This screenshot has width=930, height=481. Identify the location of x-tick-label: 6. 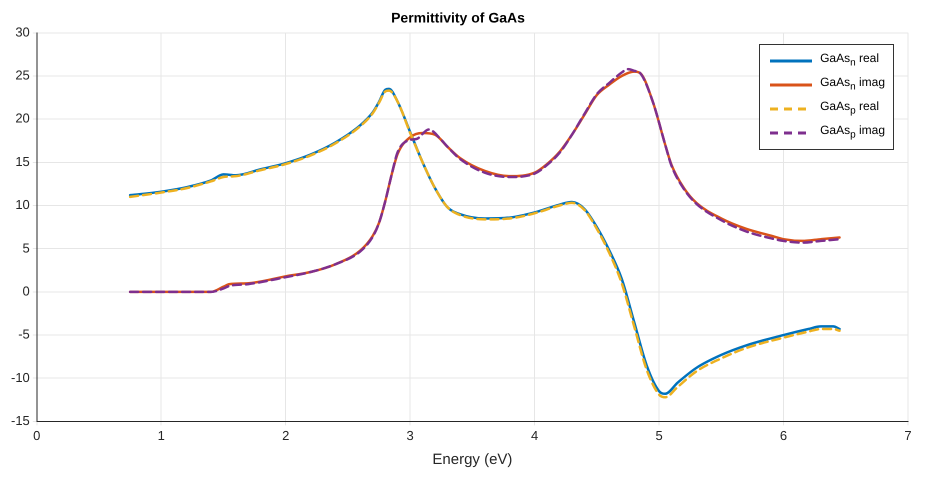
(784, 435).